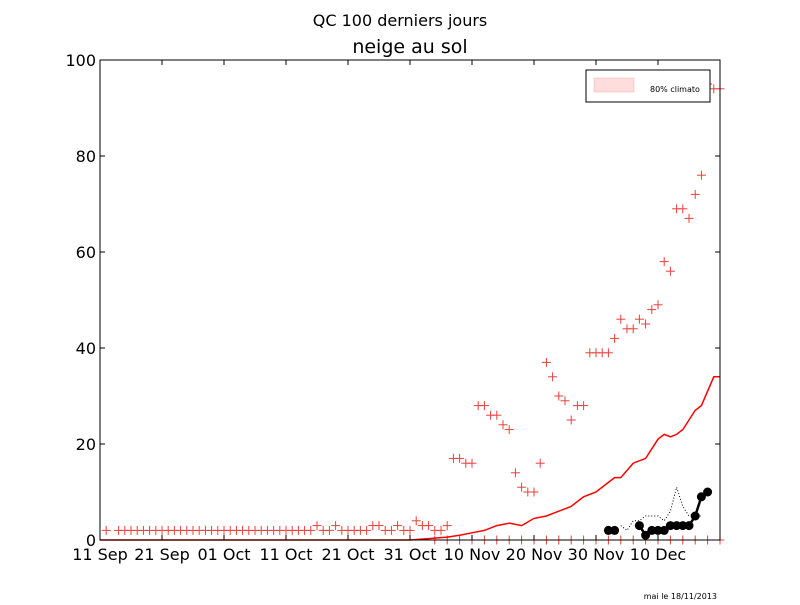 Image resolution: width=800 pixels, height=605 pixels. Describe the element at coordinates (534, 554) in the screenshot. I see `x-tick-label: 20 Nov` at that location.